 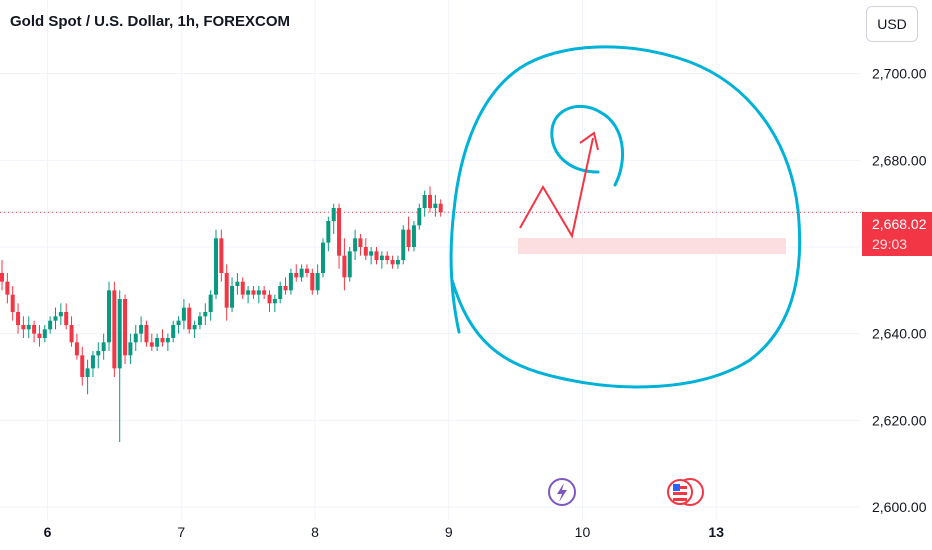 What do you see at coordinates (652, 246) in the screenshot?
I see `support-zone` at bounding box center [652, 246].